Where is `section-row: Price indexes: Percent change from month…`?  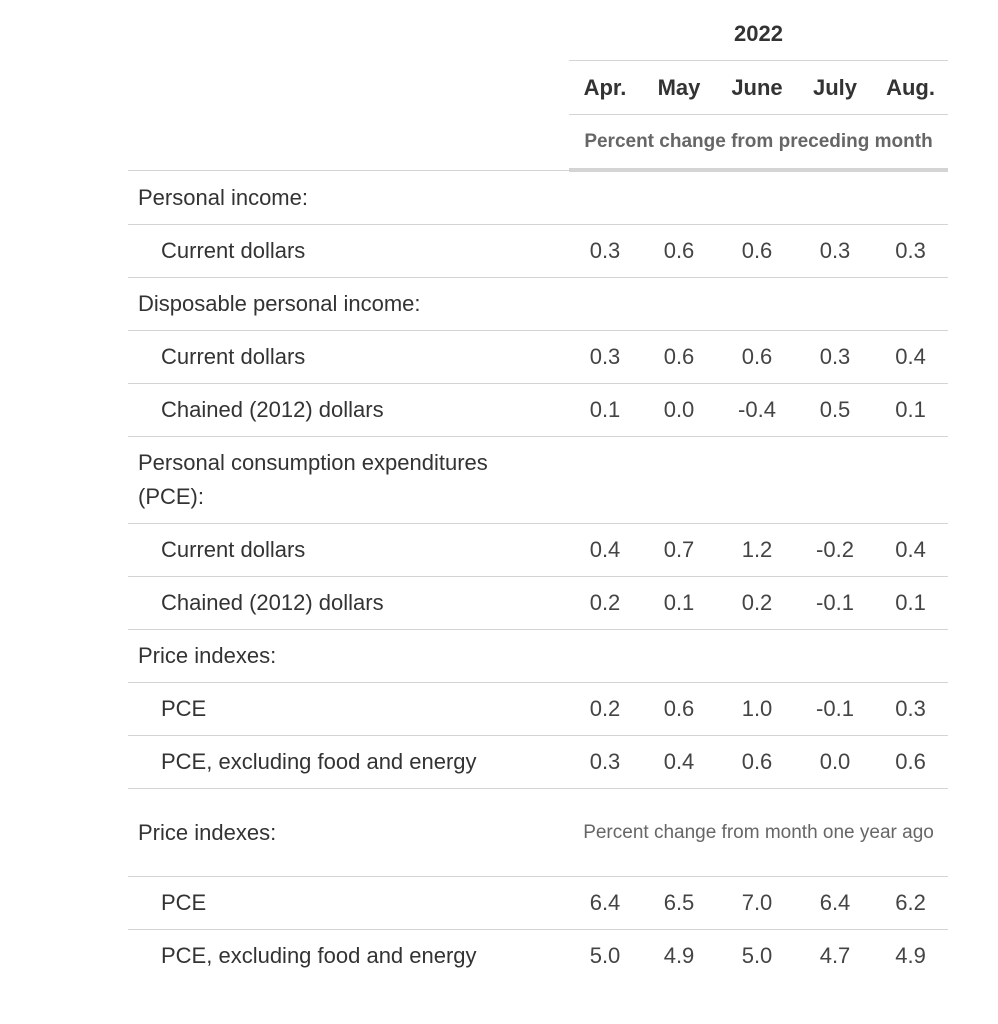 section-row: Price indexes: Percent change from month… is located at coordinates (538, 832).